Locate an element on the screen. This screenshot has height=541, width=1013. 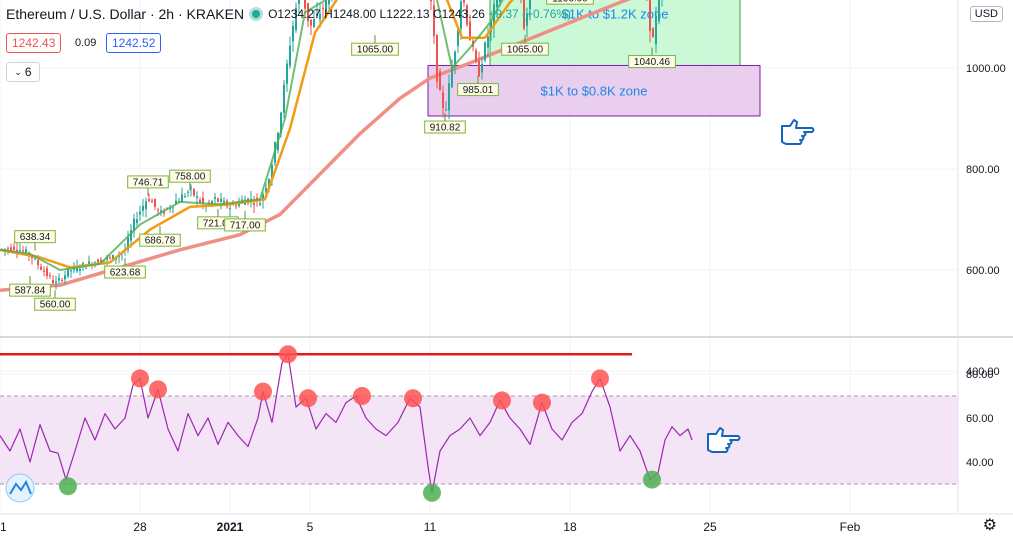
symbol-title: Ethereum / U.S. Dollar · 2h · KRAKEN is located at coordinates (125, 14).